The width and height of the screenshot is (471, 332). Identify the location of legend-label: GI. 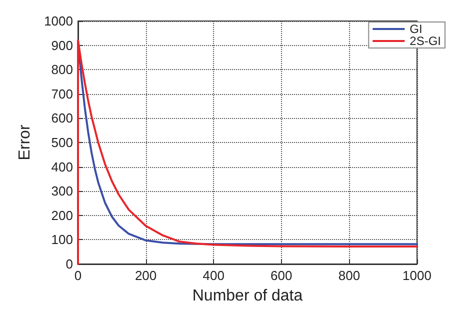
(416, 29).